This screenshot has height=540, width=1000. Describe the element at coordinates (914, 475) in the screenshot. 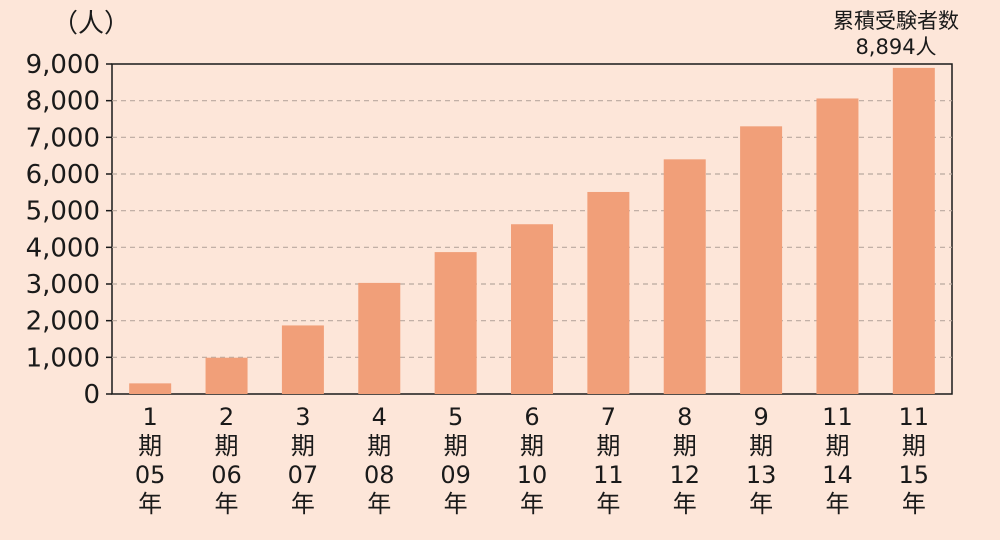

I see `x-tick-label-line: 15` at that location.